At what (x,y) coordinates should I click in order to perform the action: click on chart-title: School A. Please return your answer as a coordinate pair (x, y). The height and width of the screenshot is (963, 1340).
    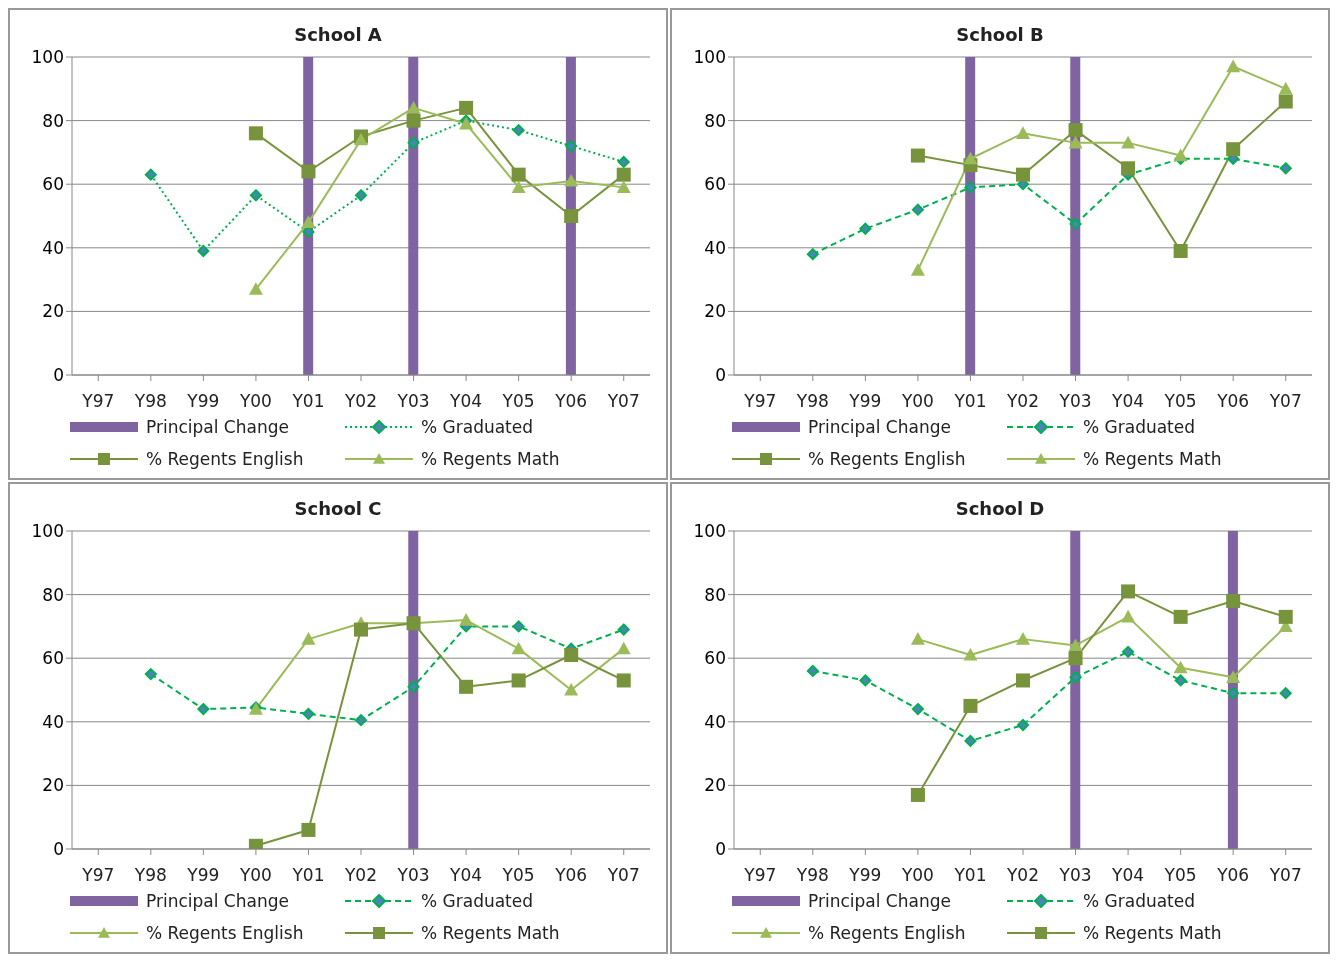
    Looking at the image, I should click on (338, 34).